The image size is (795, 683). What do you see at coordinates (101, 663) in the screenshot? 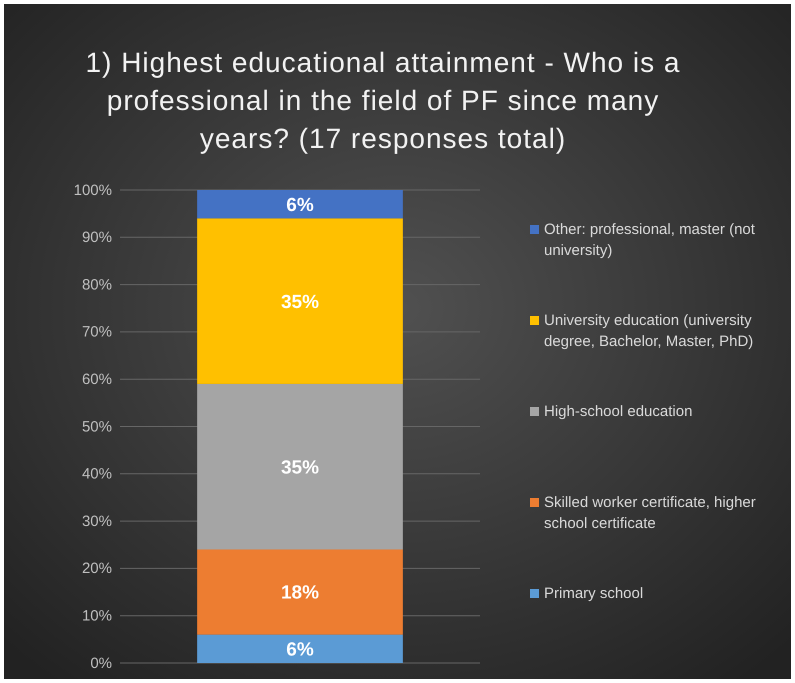
I see `y-tick-label: 0%` at bounding box center [101, 663].